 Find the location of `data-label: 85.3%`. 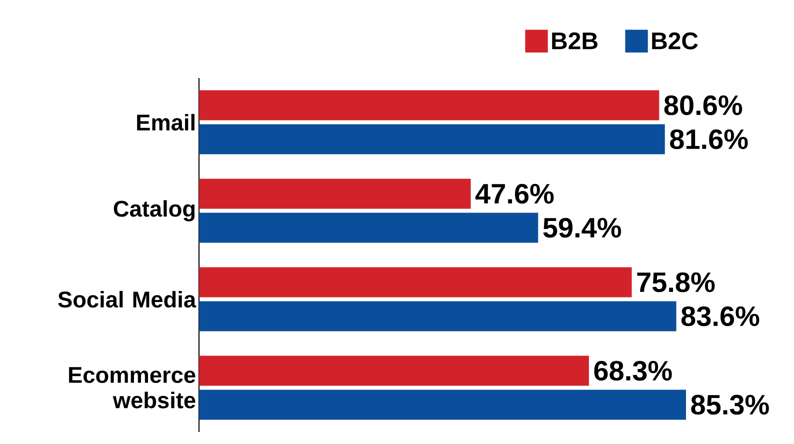

data-label: 85.3% is located at coordinates (730, 404).